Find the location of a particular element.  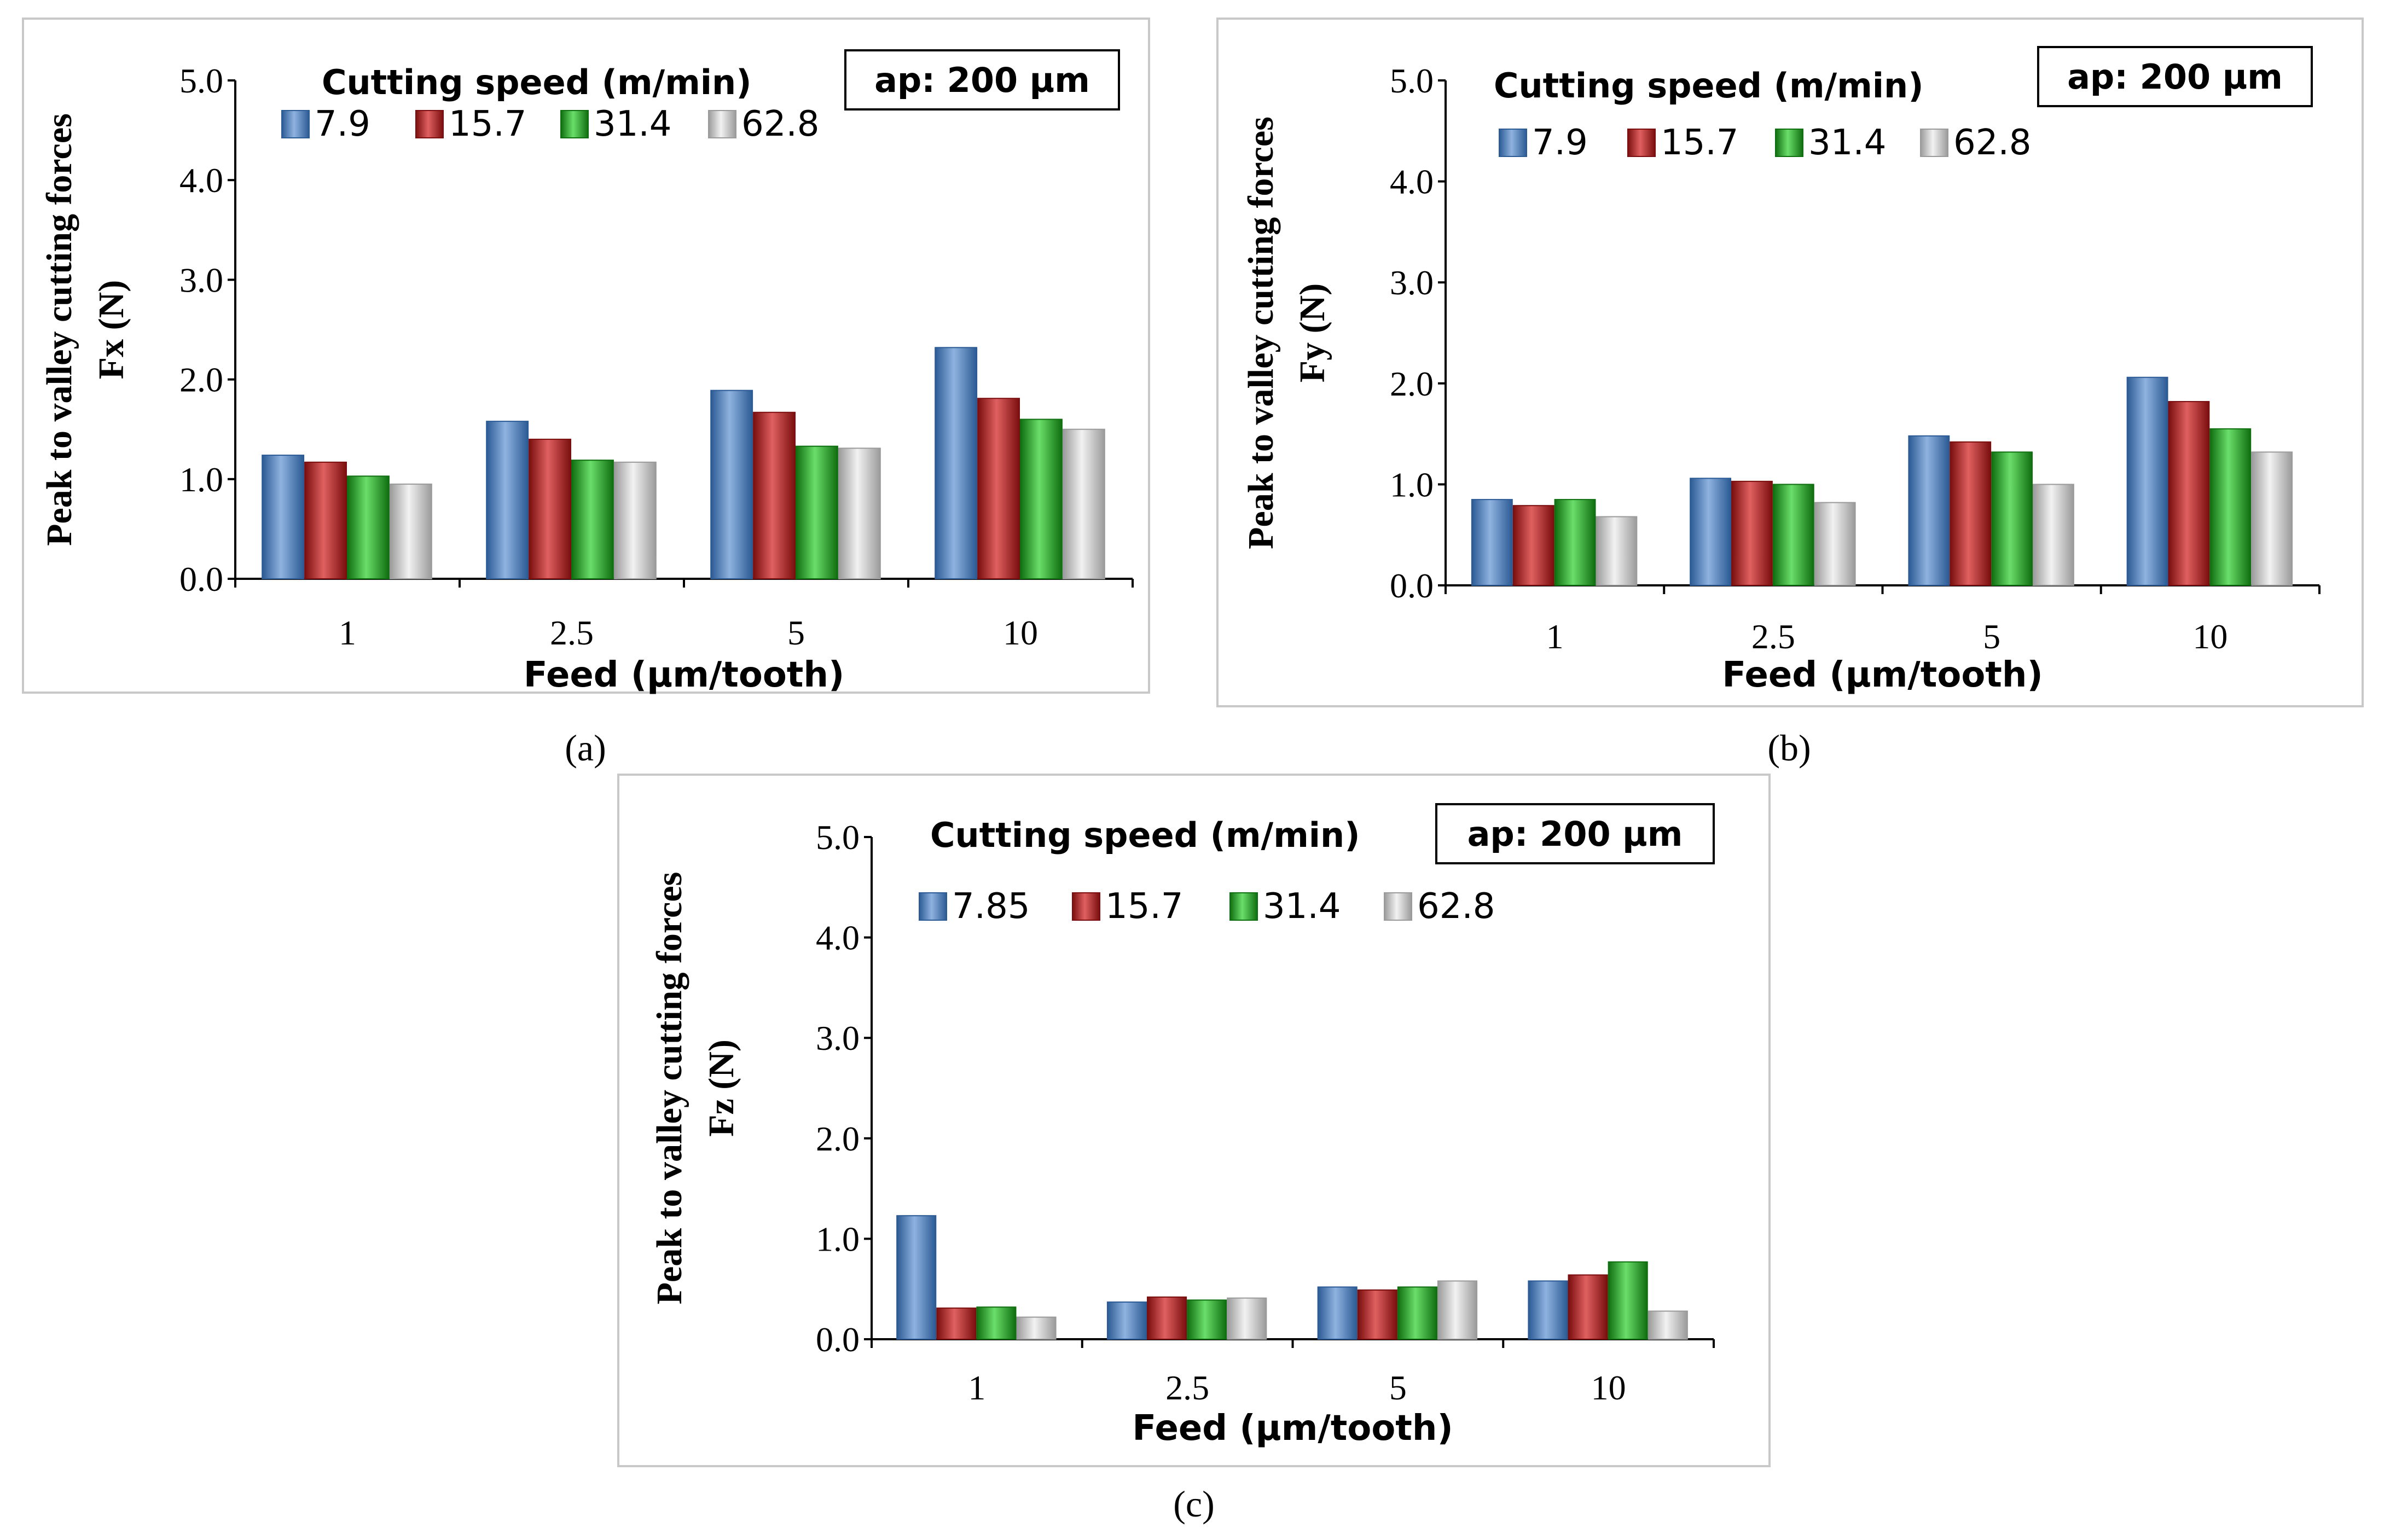

panel-label: (a) is located at coordinates (585, 748).